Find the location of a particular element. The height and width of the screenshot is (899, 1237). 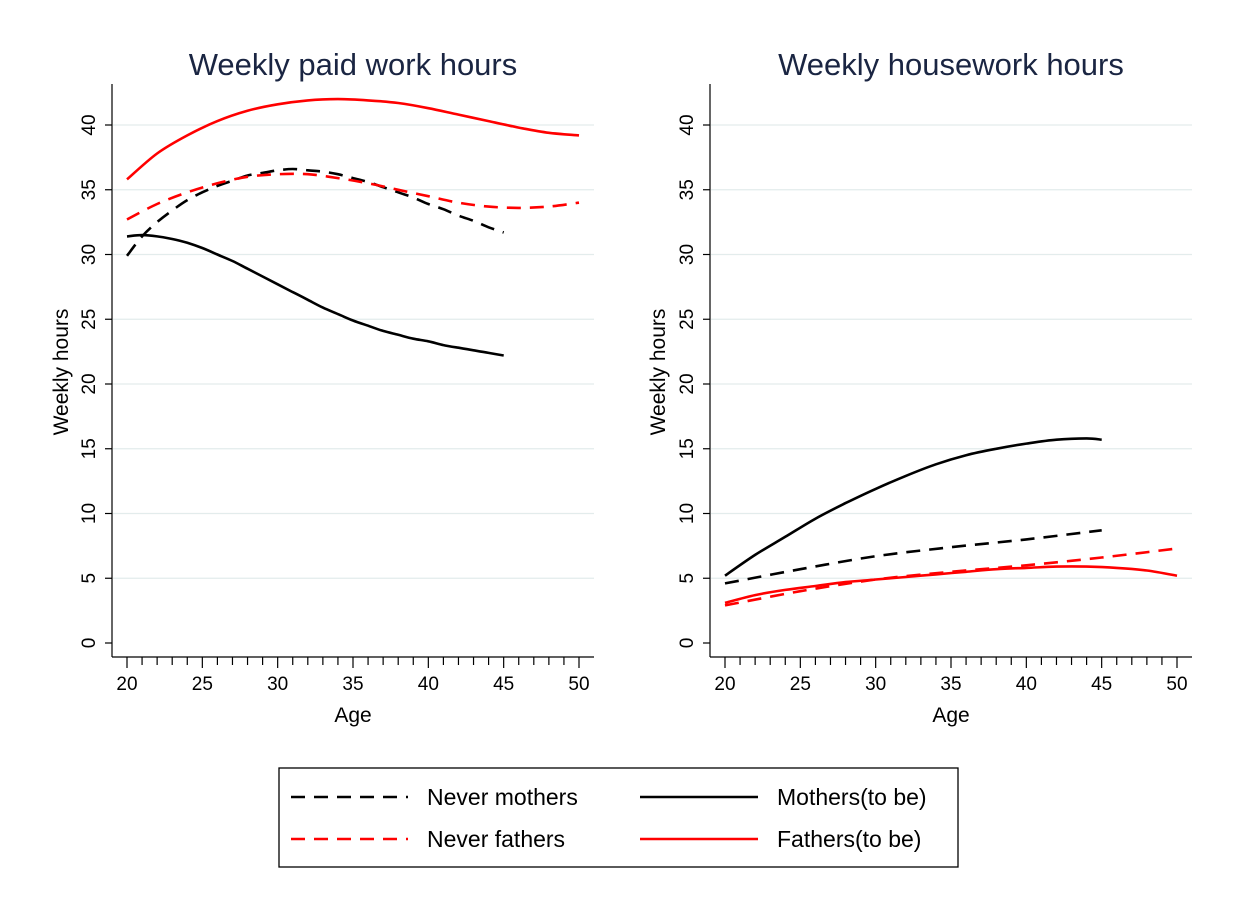

y-tick-label-paid-work-15: 15 is located at coordinates (89, 448).